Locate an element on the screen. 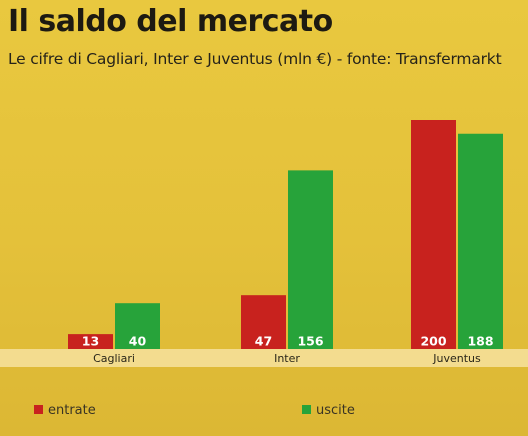 This screenshot has width=528, height=436. chart-title: Il saldo del mercato is located at coordinates (170, 21).